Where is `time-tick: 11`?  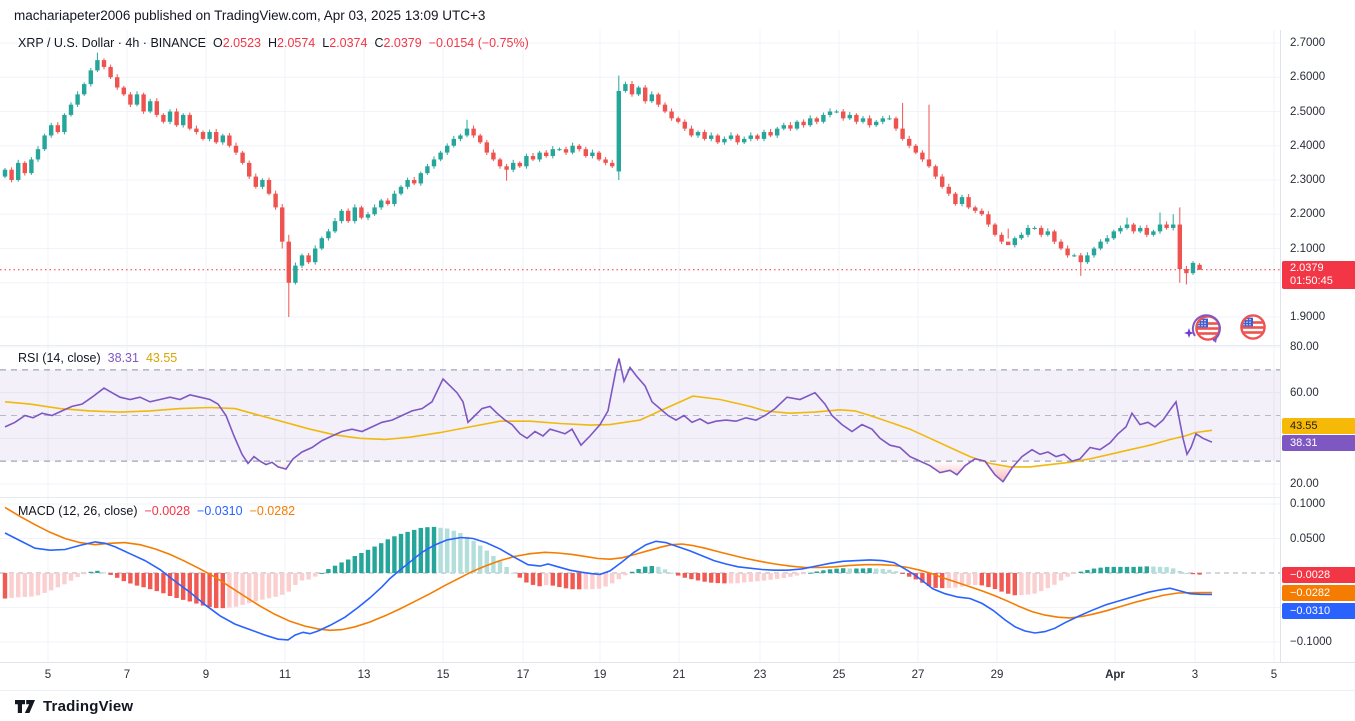 time-tick: 11 is located at coordinates (285, 675).